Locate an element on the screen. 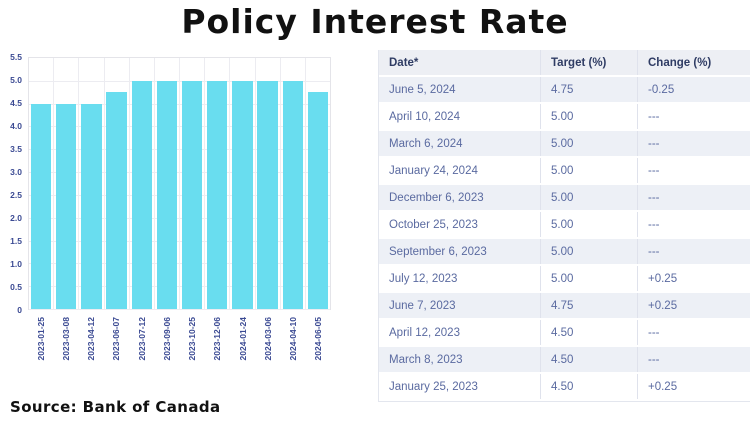 Image resolution: width=750 pixels, height=423 pixels. x-axis-tick-label: 2023-04-12 is located at coordinates (91, 339).